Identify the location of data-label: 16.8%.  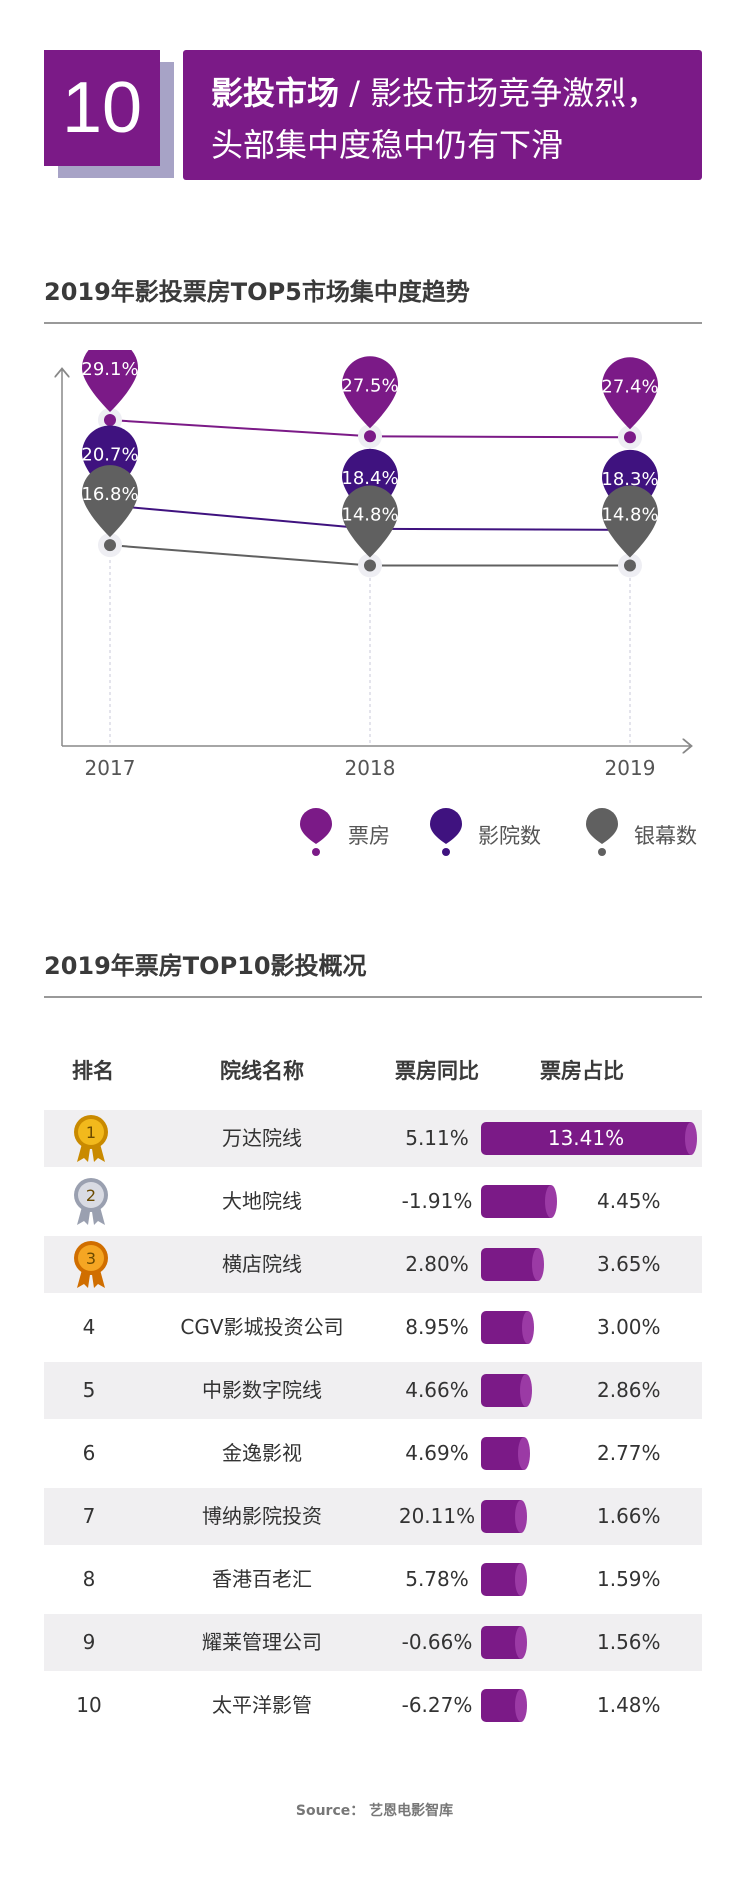
(109, 494).